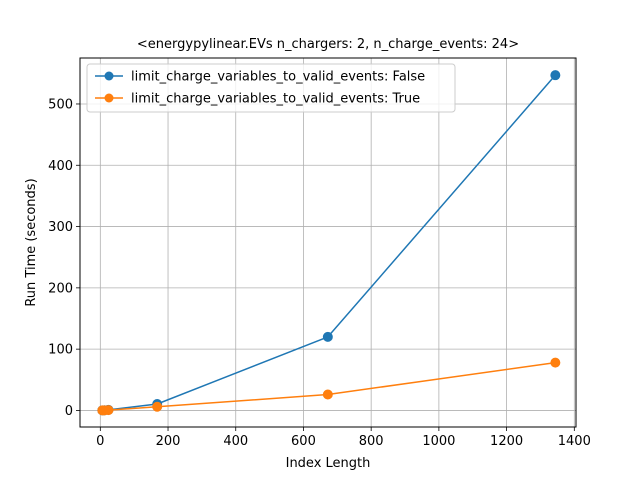 This screenshot has height=480, width=640. I want to click on legend-frame, so click(271, 88).